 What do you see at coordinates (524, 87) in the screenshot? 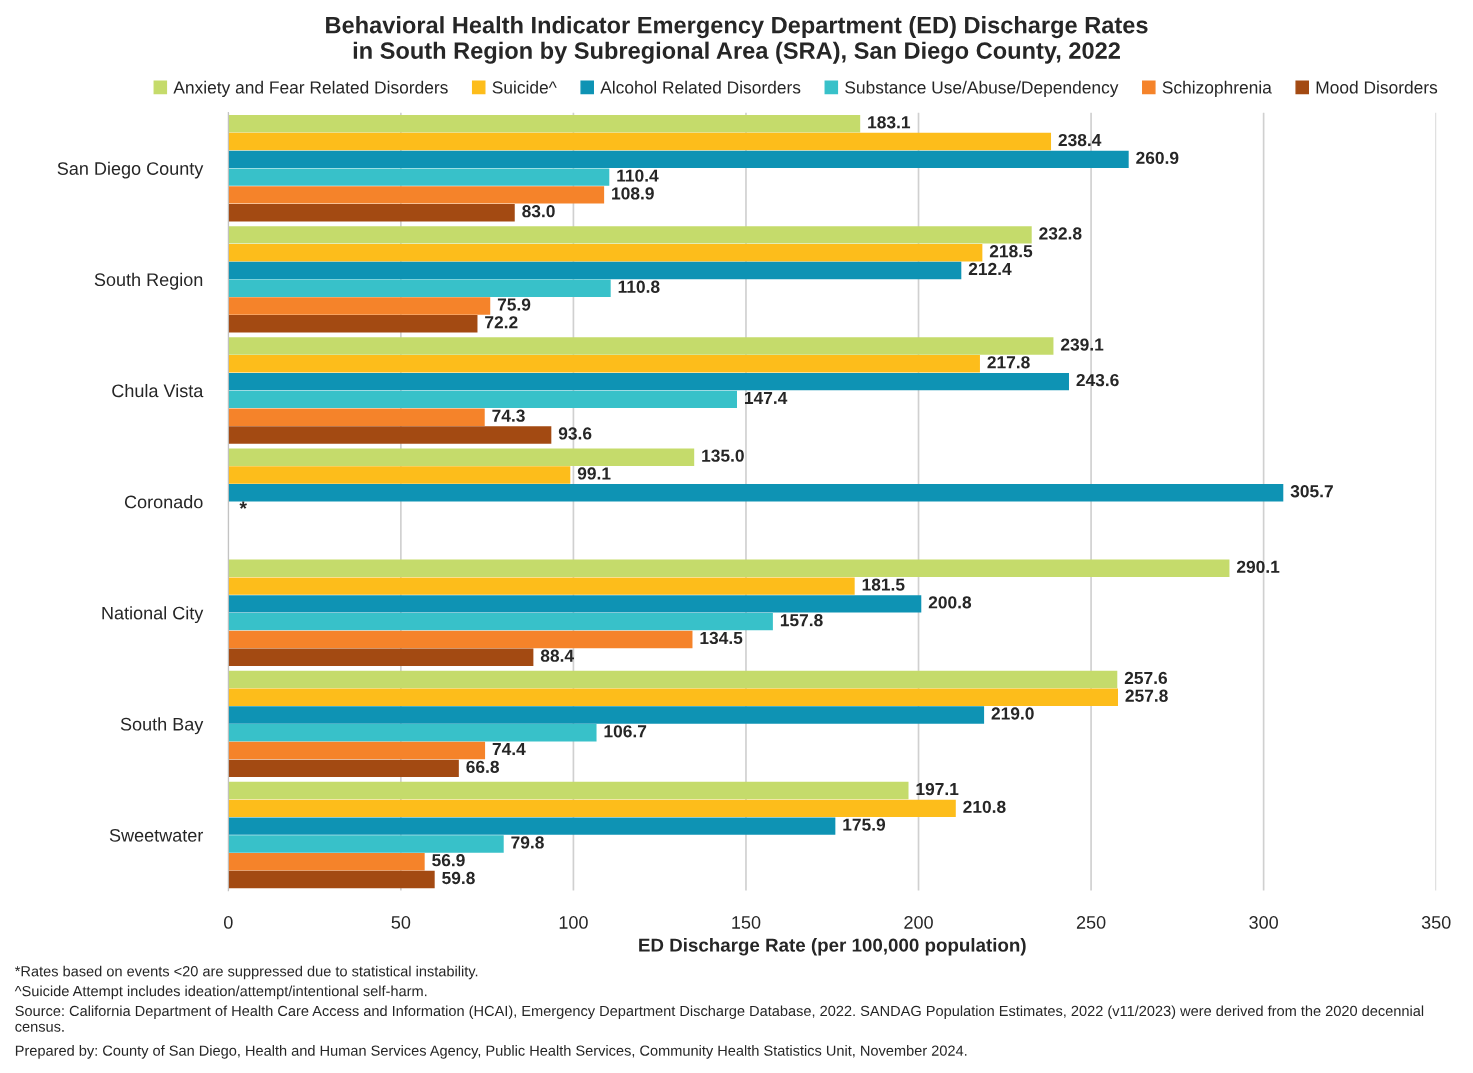
I see `legend-label: Suicide^` at bounding box center [524, 87].